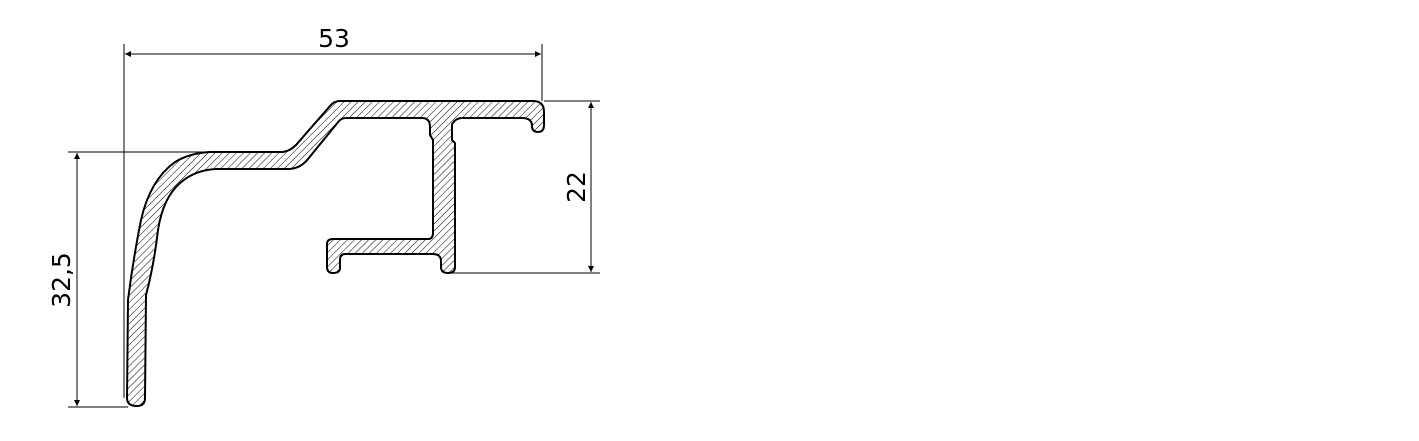 The image size is (1419, 441). I want to click on dimension-height-right-label: 22, so click(576, 187).